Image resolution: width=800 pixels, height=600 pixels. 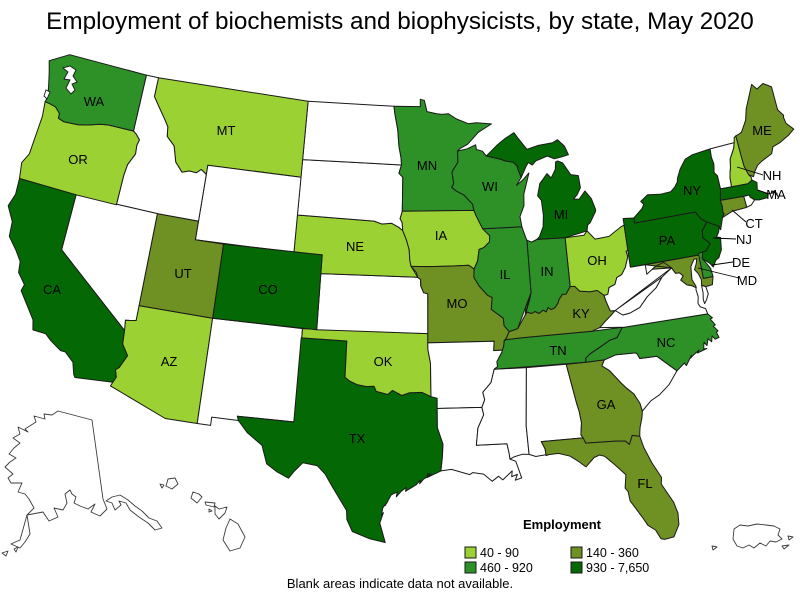 I want to click on svg-text: MD, so click(x=747, y=280).